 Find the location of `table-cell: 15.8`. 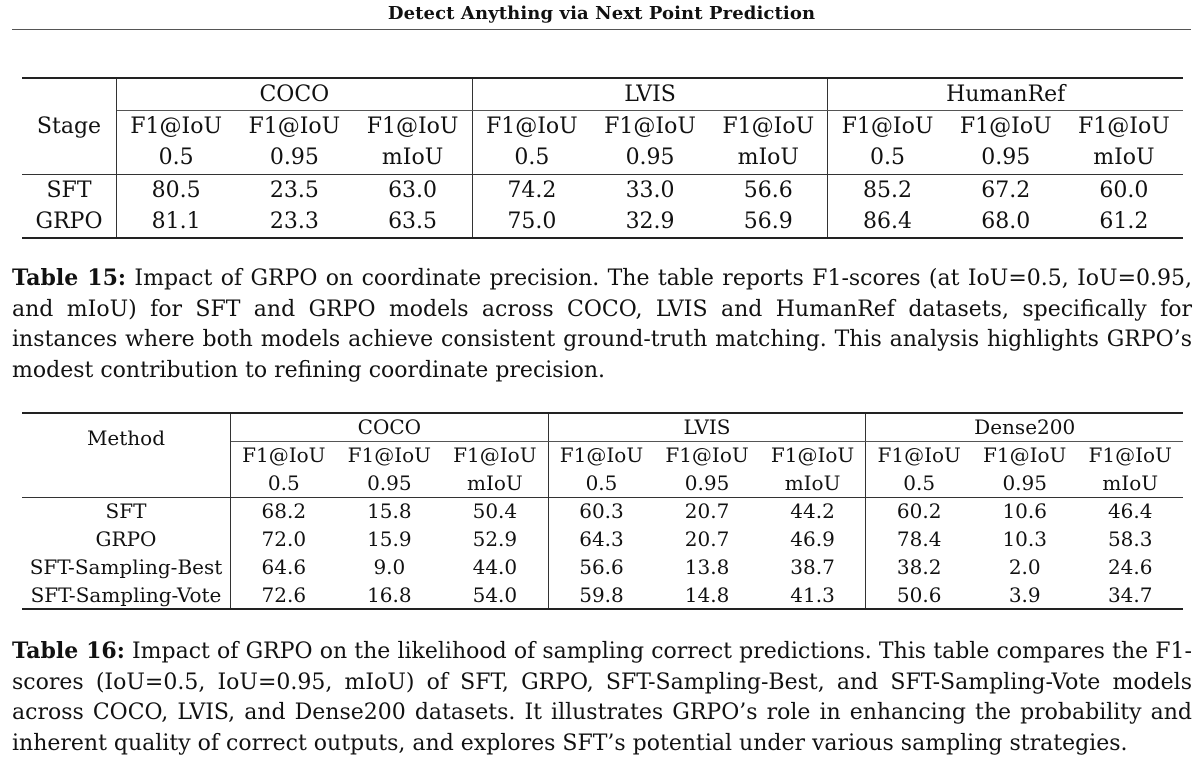

table-cell: 15.8 is located at coordinates (389, 510).